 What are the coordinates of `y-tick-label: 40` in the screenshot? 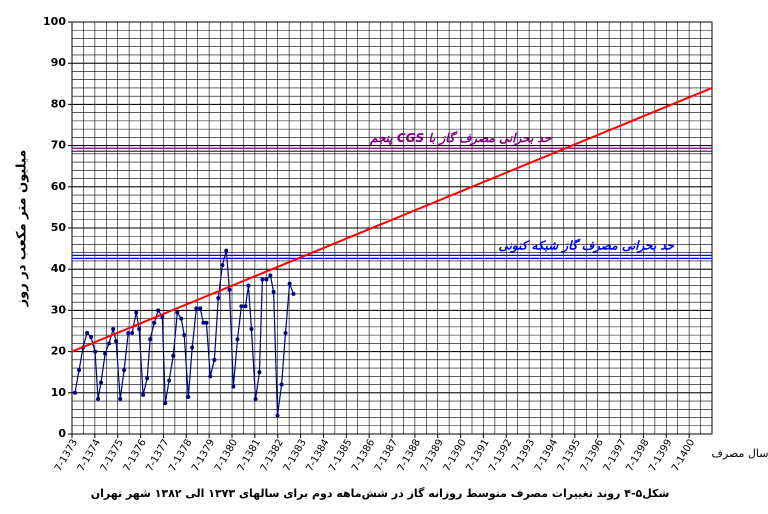 It's located at (59, 268).